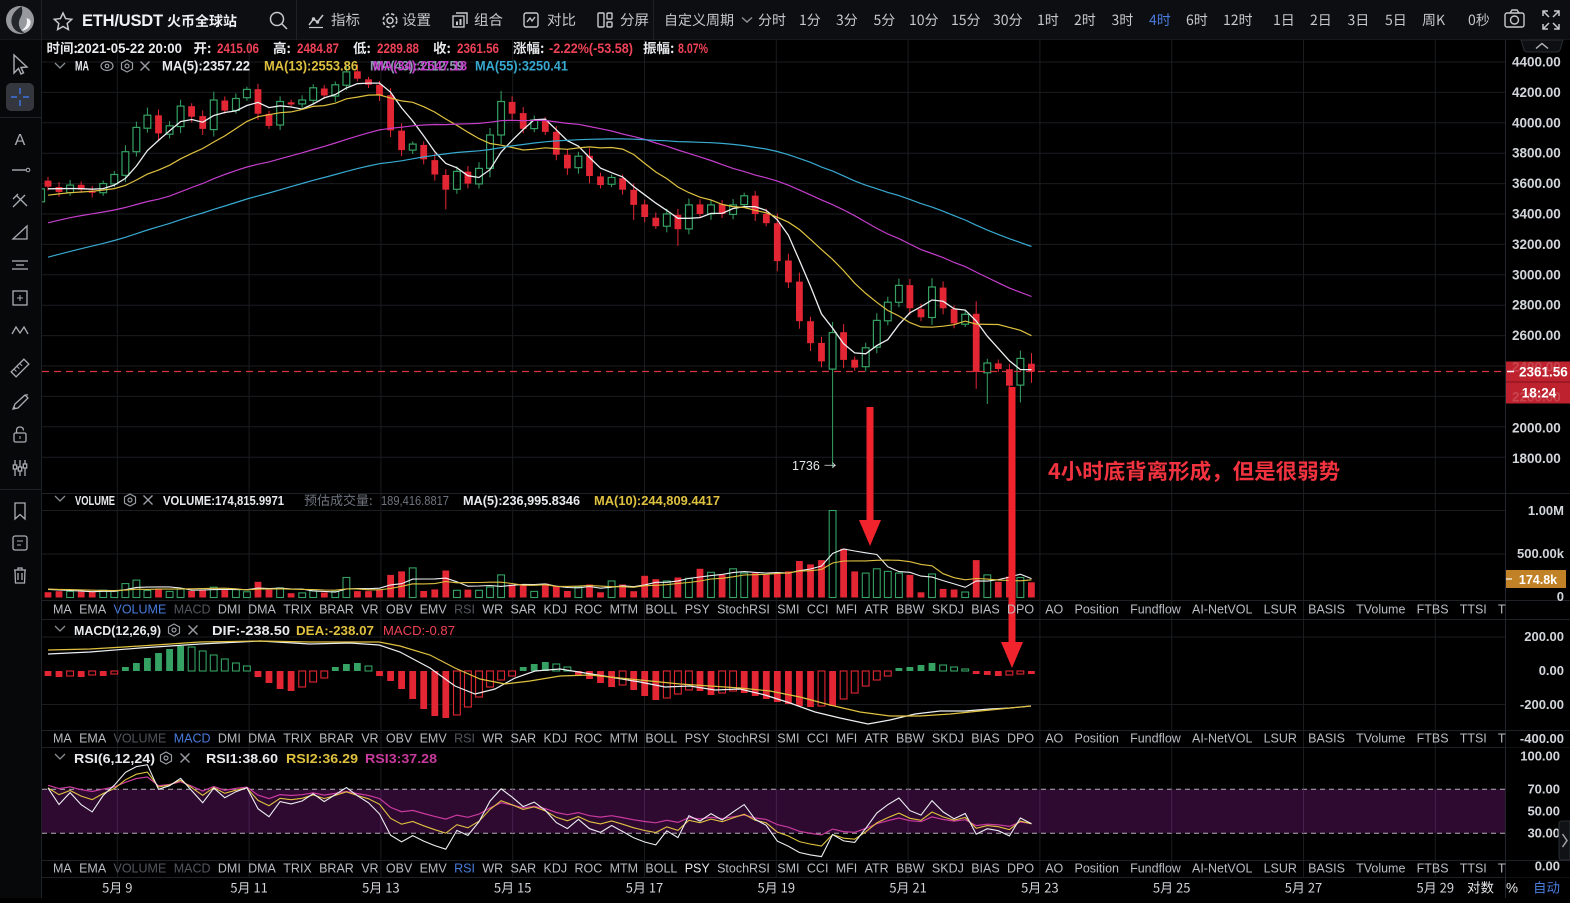 Image resolution: width=1570 pixels, height=903 pixels. Describe the element at coordinates (1546, 510) in the screenshot. I see `svg-text: 1.00M` at that location.